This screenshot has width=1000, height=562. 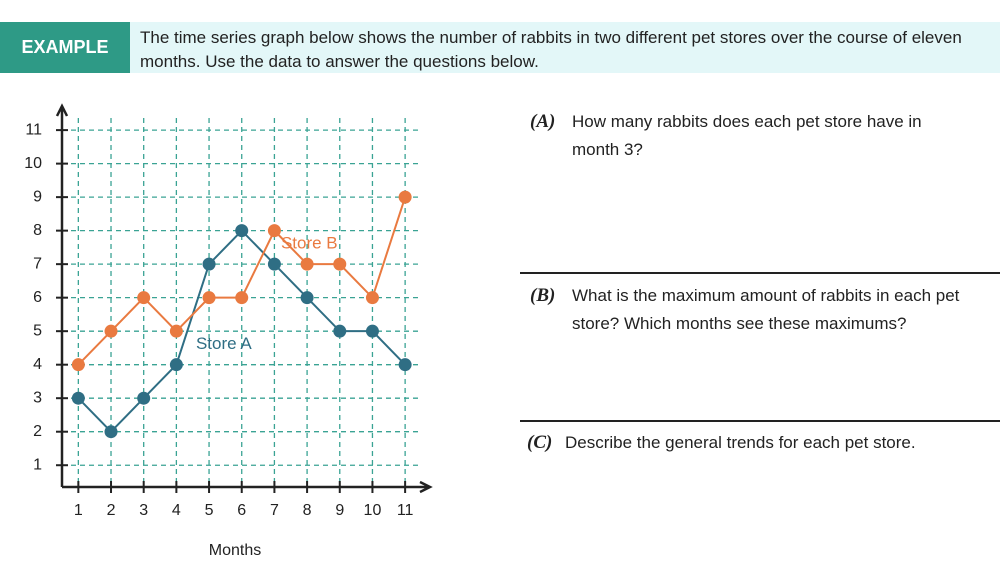 What do you see at coordinates (247, 487) in the screenshot?
I see `x-axis` at bounding box center [247, 487].